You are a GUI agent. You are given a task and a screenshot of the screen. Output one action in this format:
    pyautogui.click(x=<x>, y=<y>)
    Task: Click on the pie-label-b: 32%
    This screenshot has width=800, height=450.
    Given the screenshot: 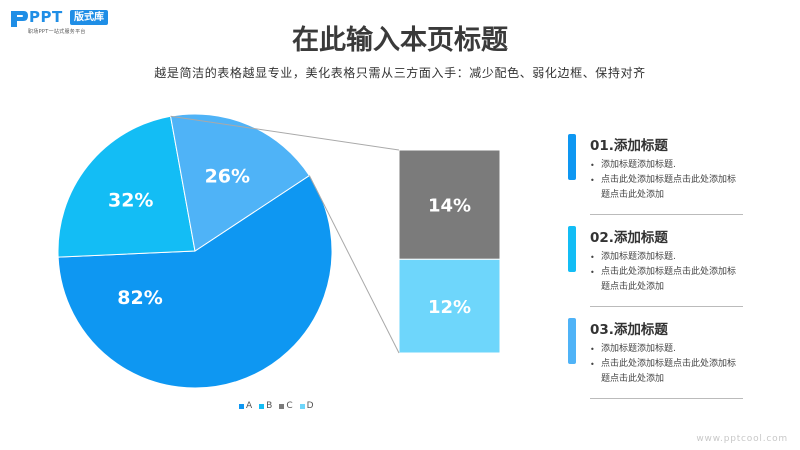 What is the action you would take?
    pyautogui.click(x=130, y=201)
    